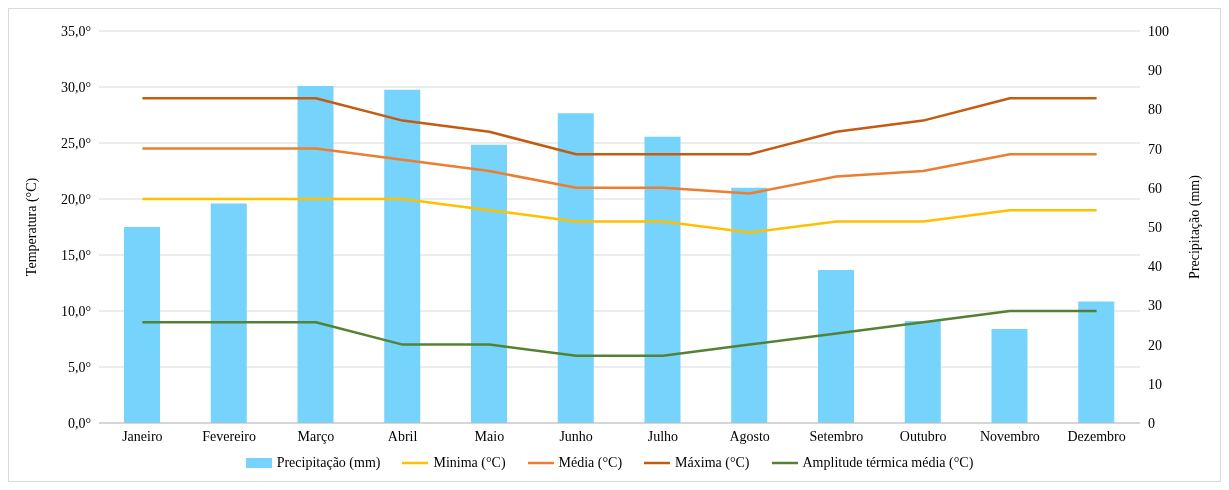 The image size is (1229, 490). I want to click on y2-axis-title: Precipitação (mm), so click(1194, 226).